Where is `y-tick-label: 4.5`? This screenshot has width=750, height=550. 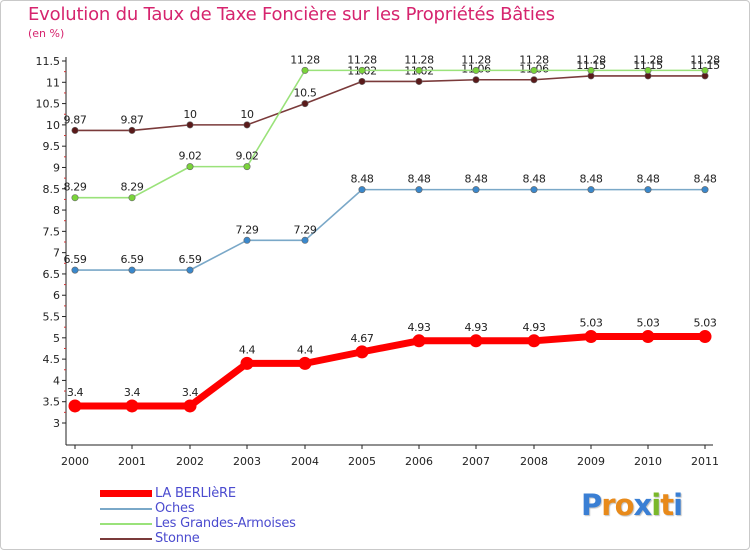 y-tick-label: 4.5 is located at coordinates (52, 359).